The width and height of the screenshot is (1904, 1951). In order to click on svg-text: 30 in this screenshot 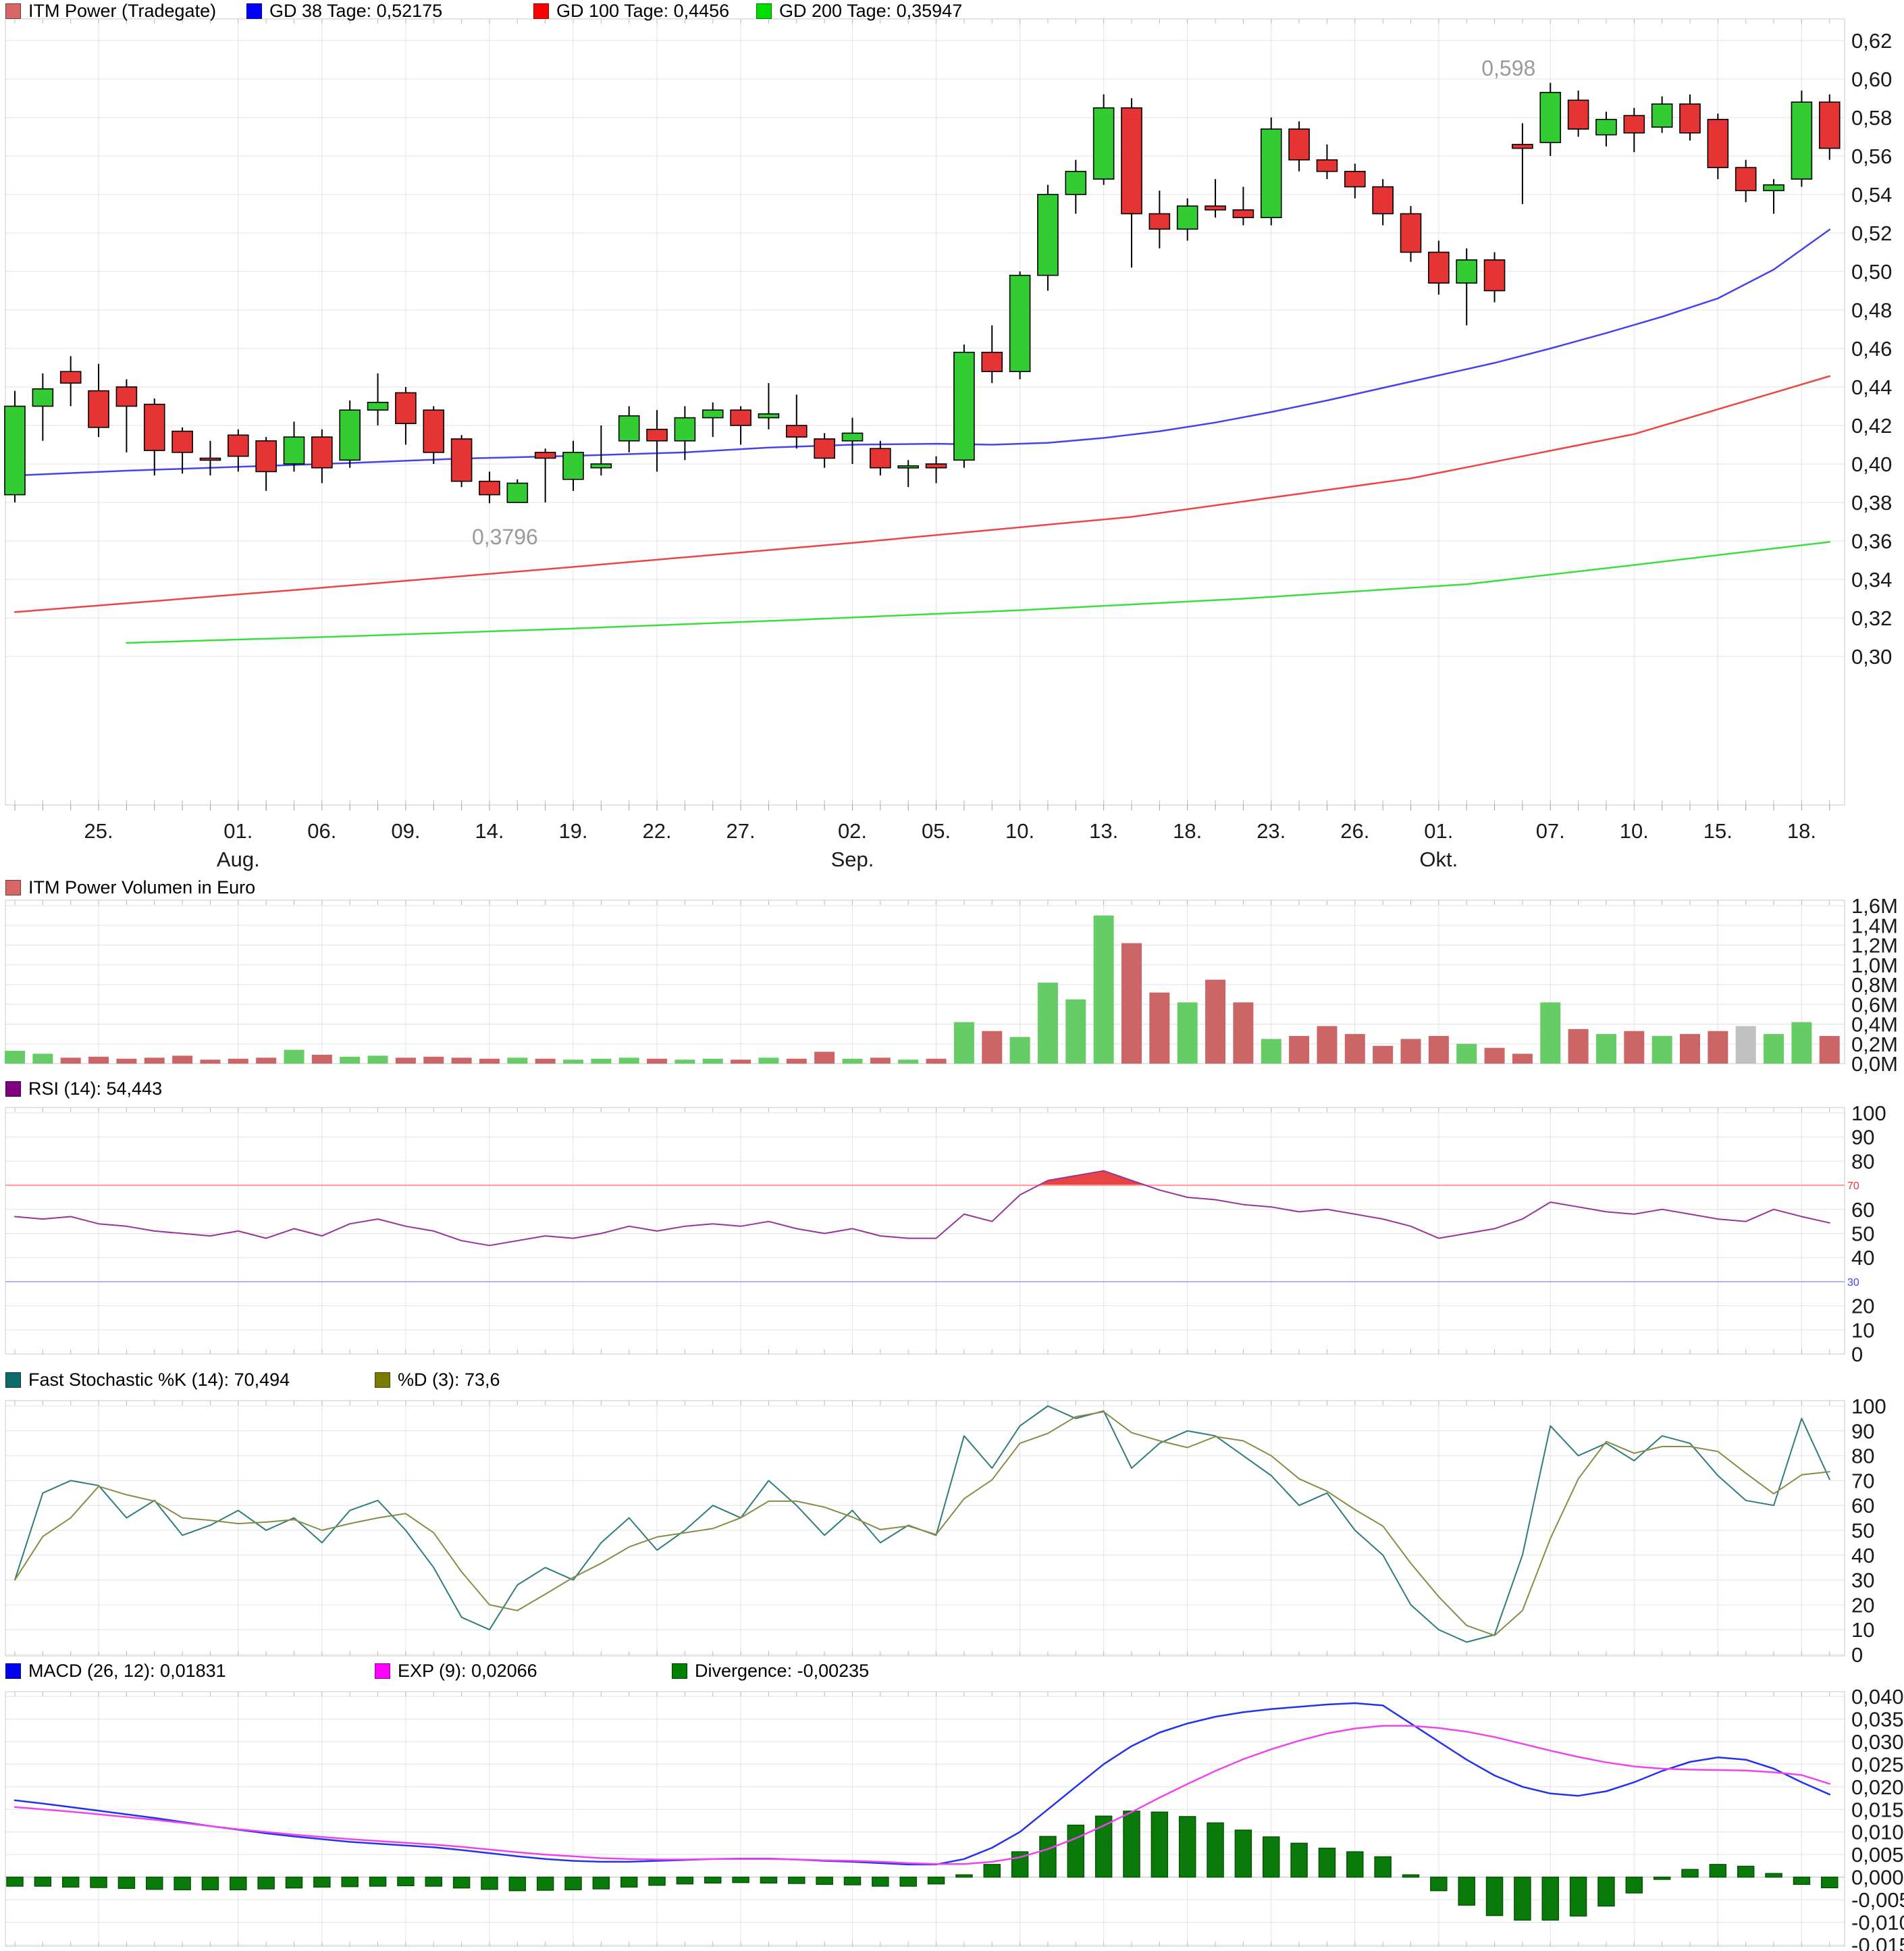, I will do `click(1853, 1283)`.